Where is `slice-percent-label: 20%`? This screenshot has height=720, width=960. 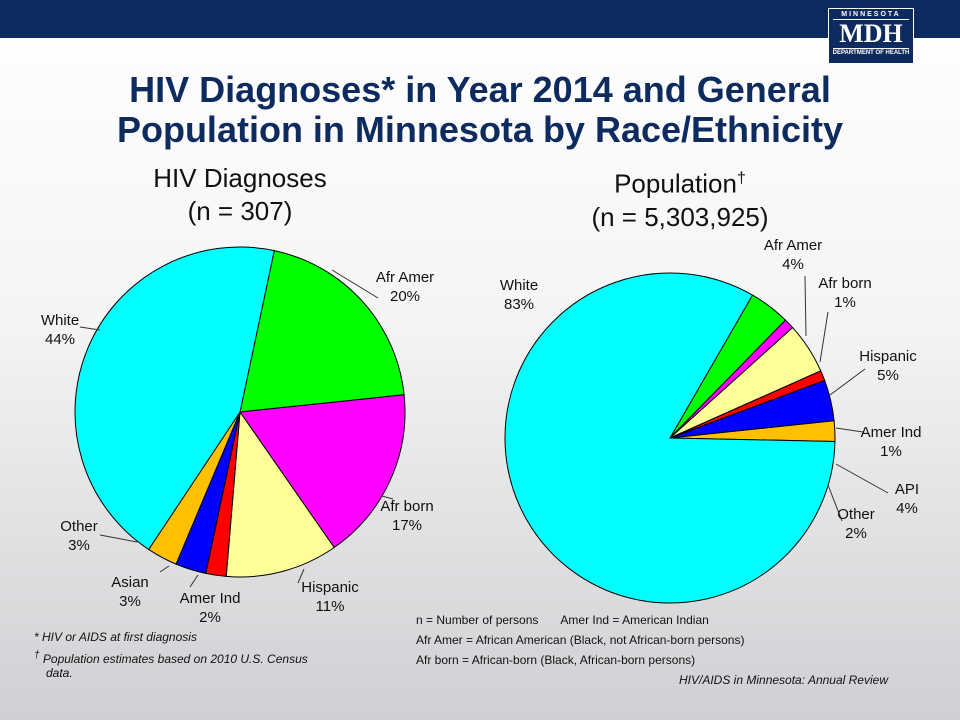 slice-percent-label: 20% is located at coordinates (405, 296).